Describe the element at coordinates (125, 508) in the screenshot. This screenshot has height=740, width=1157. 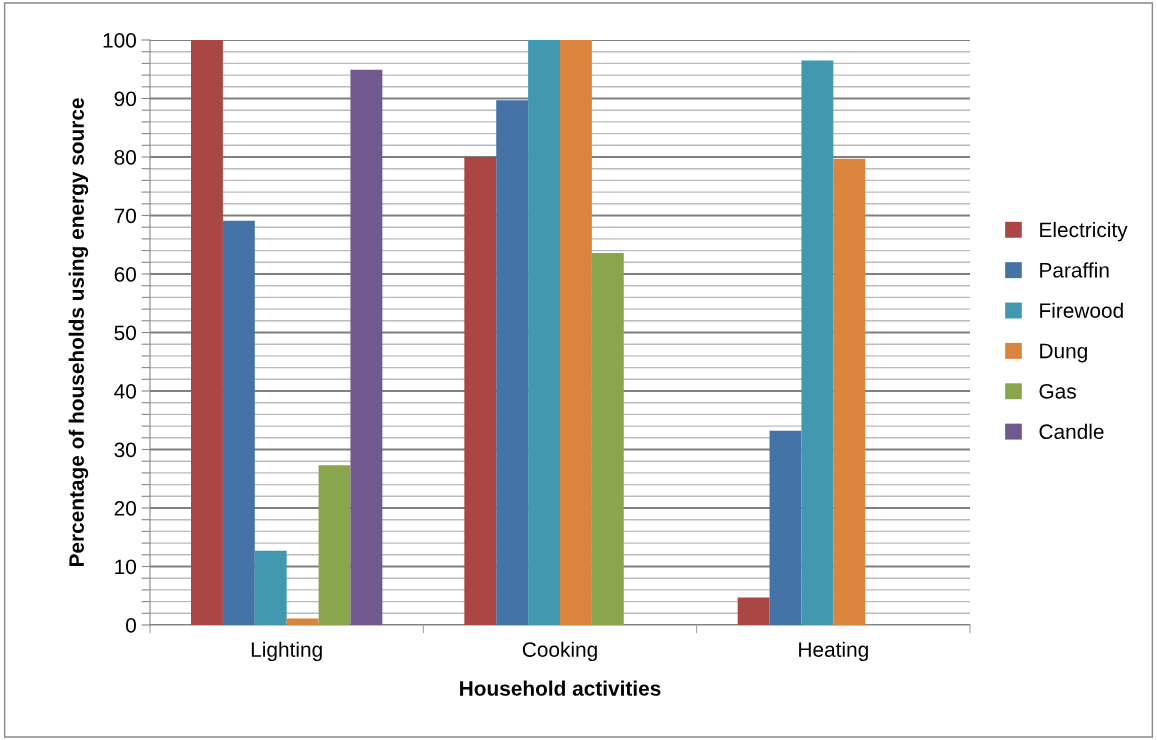
I see `y-tick-label: 20` at that location.